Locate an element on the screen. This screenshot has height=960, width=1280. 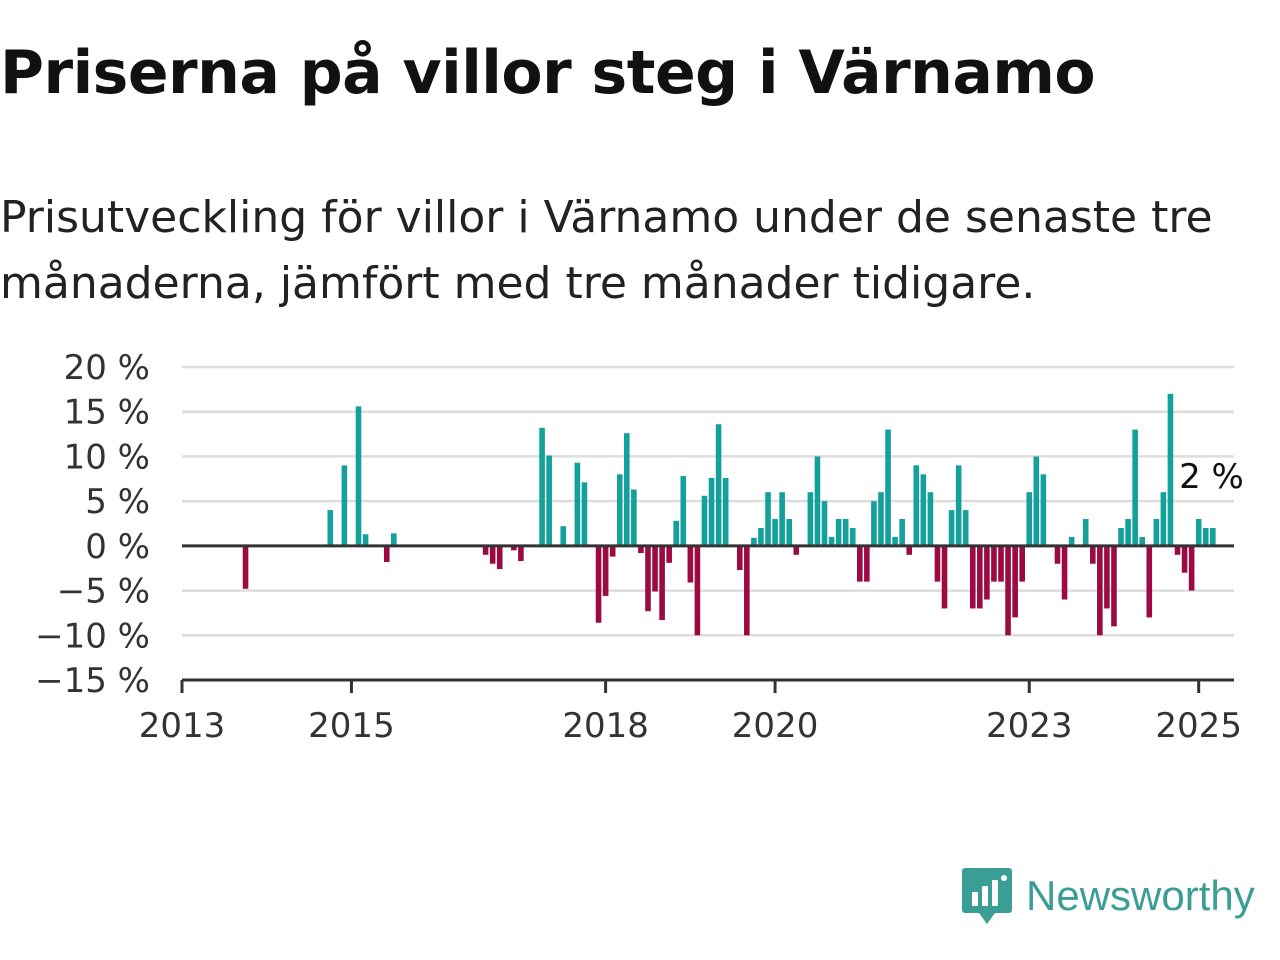
newsworthy-logo: Newsworthy is located at coordinates (1108, 896).